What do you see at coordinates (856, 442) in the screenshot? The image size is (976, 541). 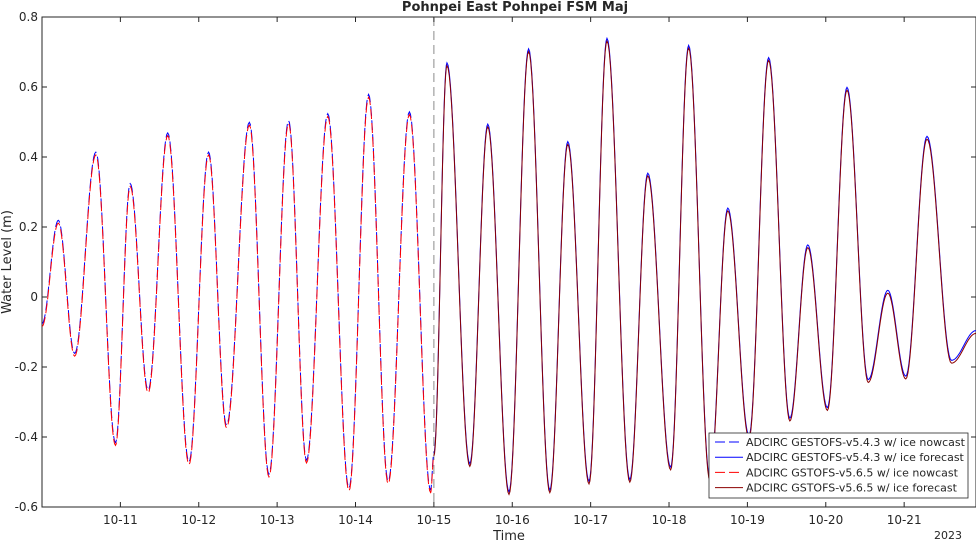 I see `legend-label-1: ADCIRC GESTOFS-v5.4.3 w/ ice nowcast` at bounding box center [856, 442].